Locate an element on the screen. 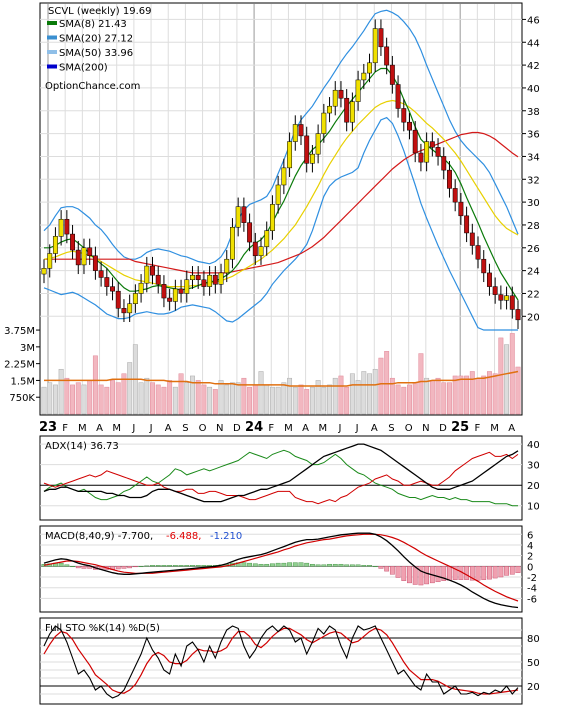 This screenshot has height=706, width=566. x-axis-label: O is located at coordinates (409, 428).